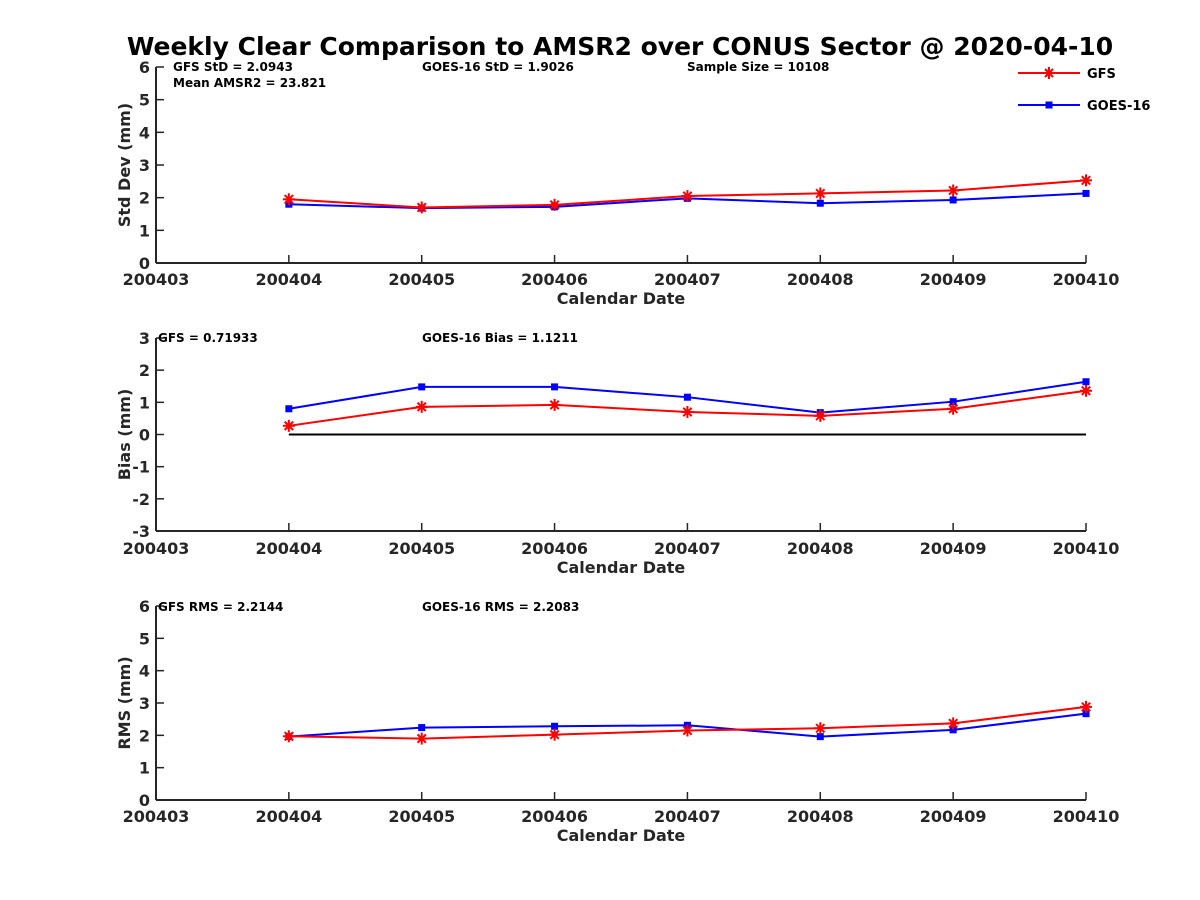  Describe the element at coordinates (1101, 74) in the screenshot. I see `legend-gfs-label: GFS` at that location.